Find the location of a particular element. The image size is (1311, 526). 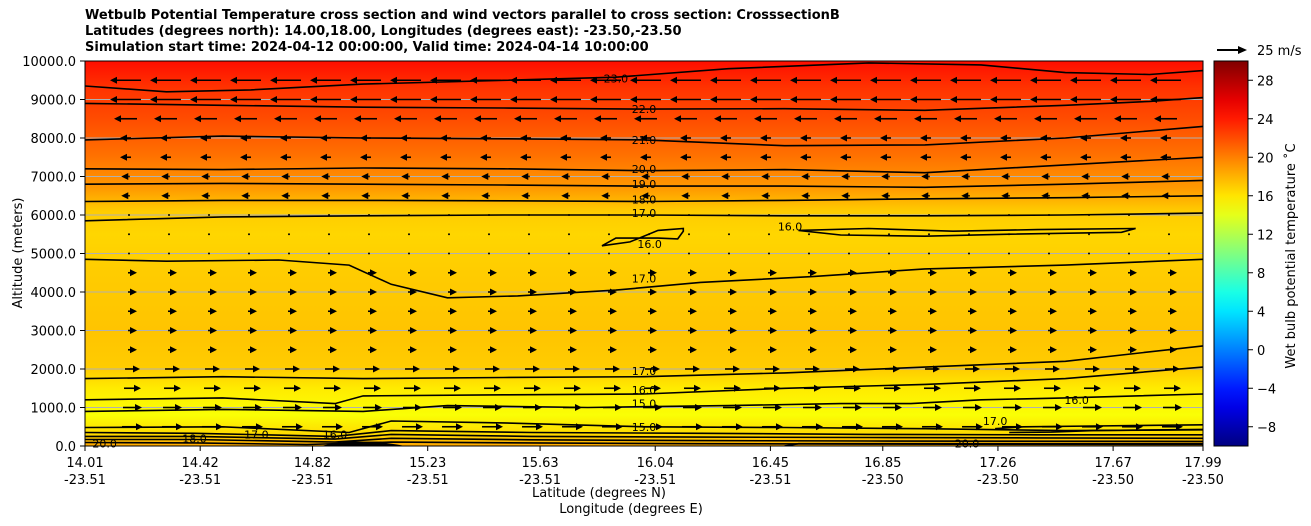

contour-label: 16.0 is located at coordinates (649, 244).